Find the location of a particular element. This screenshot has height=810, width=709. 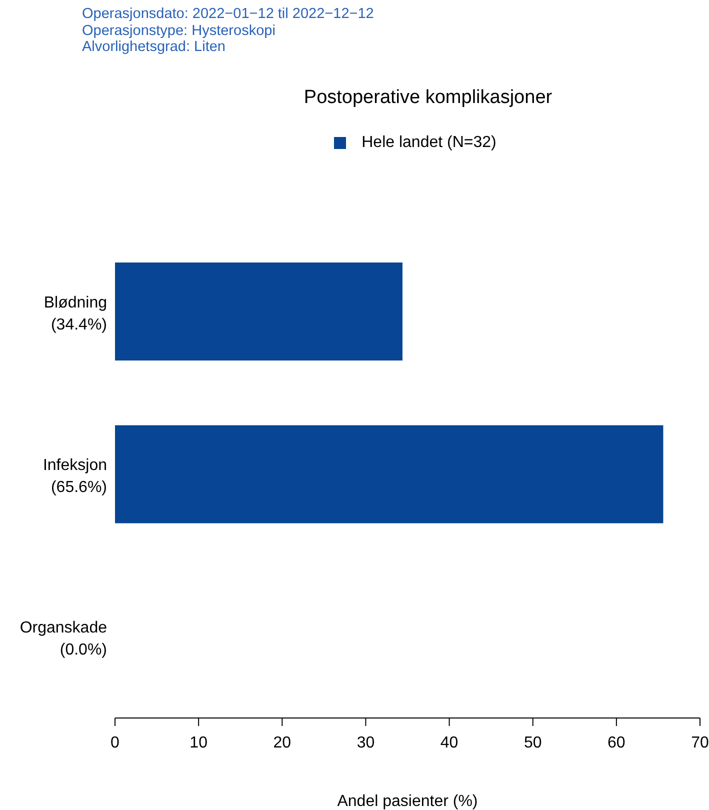

x-tick-label: 70 is located at coordinates (700, 743).